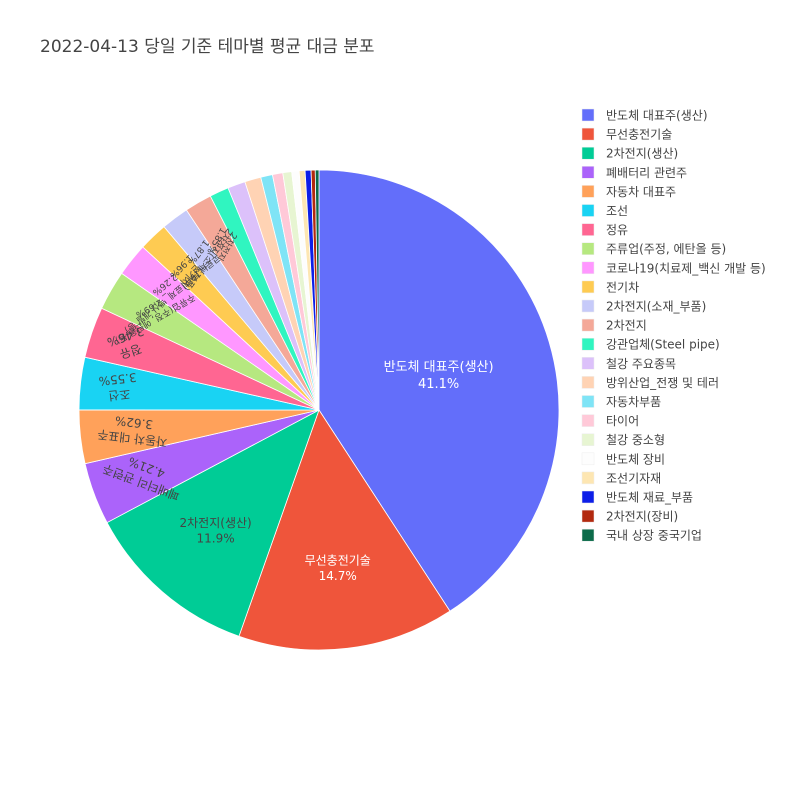 The width and height of the screenshot is (800, 800). I want to click on legend-item: 타이어, so click(610, 421).